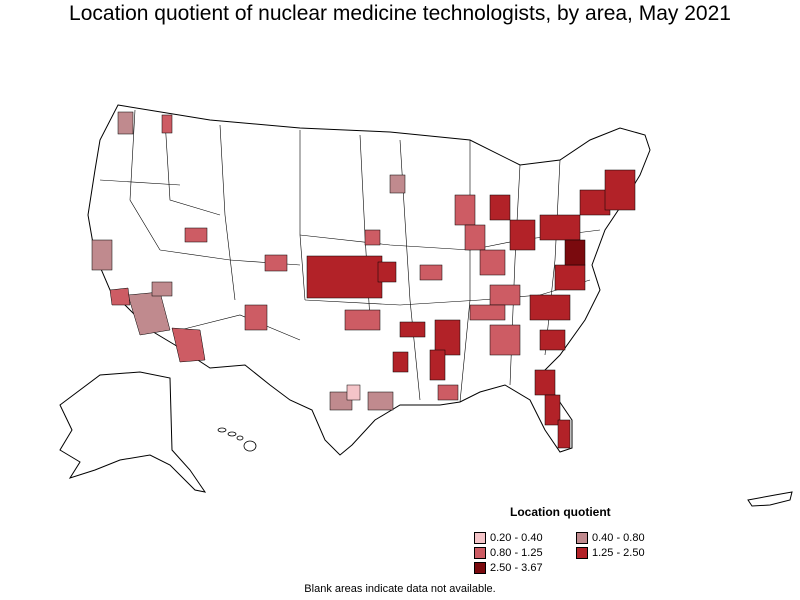 Image resolution: width=800 pixels, height=600 pixels. I want to click on legend-item-1: 0.20 - 0.40, so click(508, 538).